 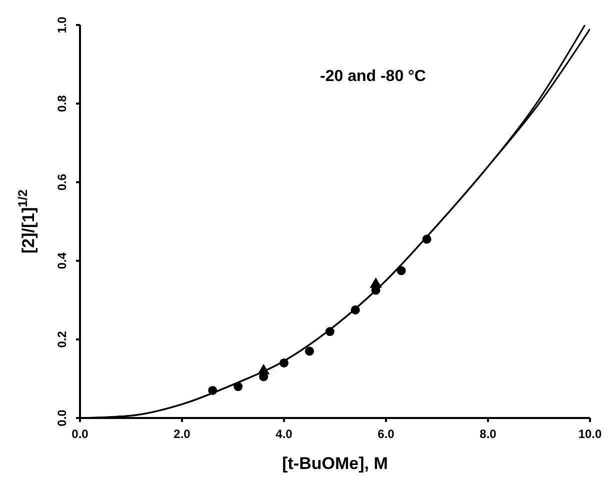 What do you see at coordinates (386, 434) in the screenshot?
I see `x-tick-label: 6.0` at bounding box center [386, 434].